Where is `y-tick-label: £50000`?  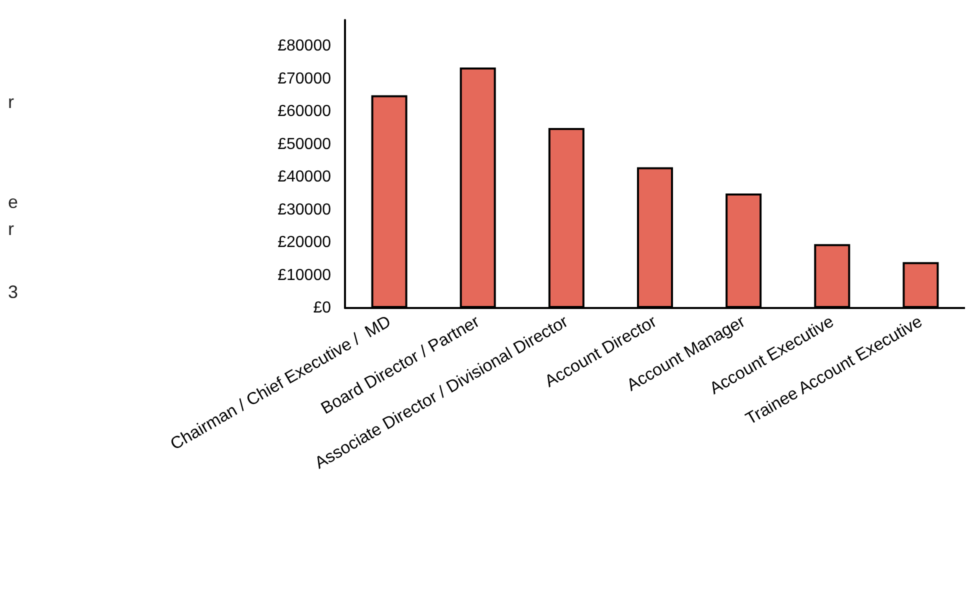
y-tick-label: £50000 is located at coordinates (305, 144).